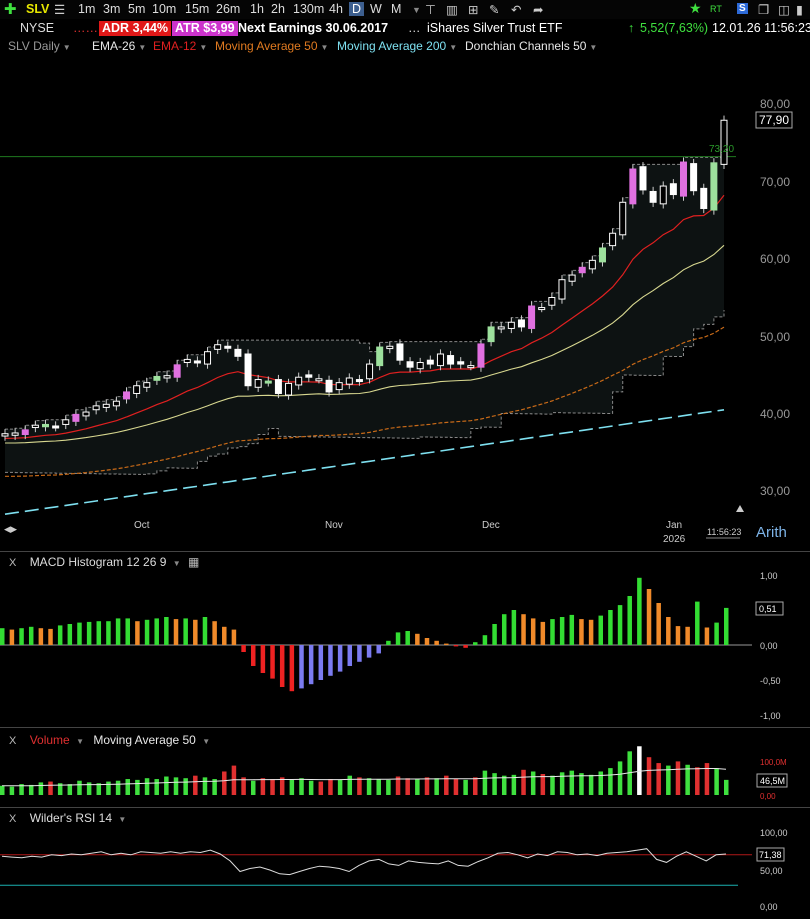  I want to click on volume-close-icon: X, so click(13, 741).